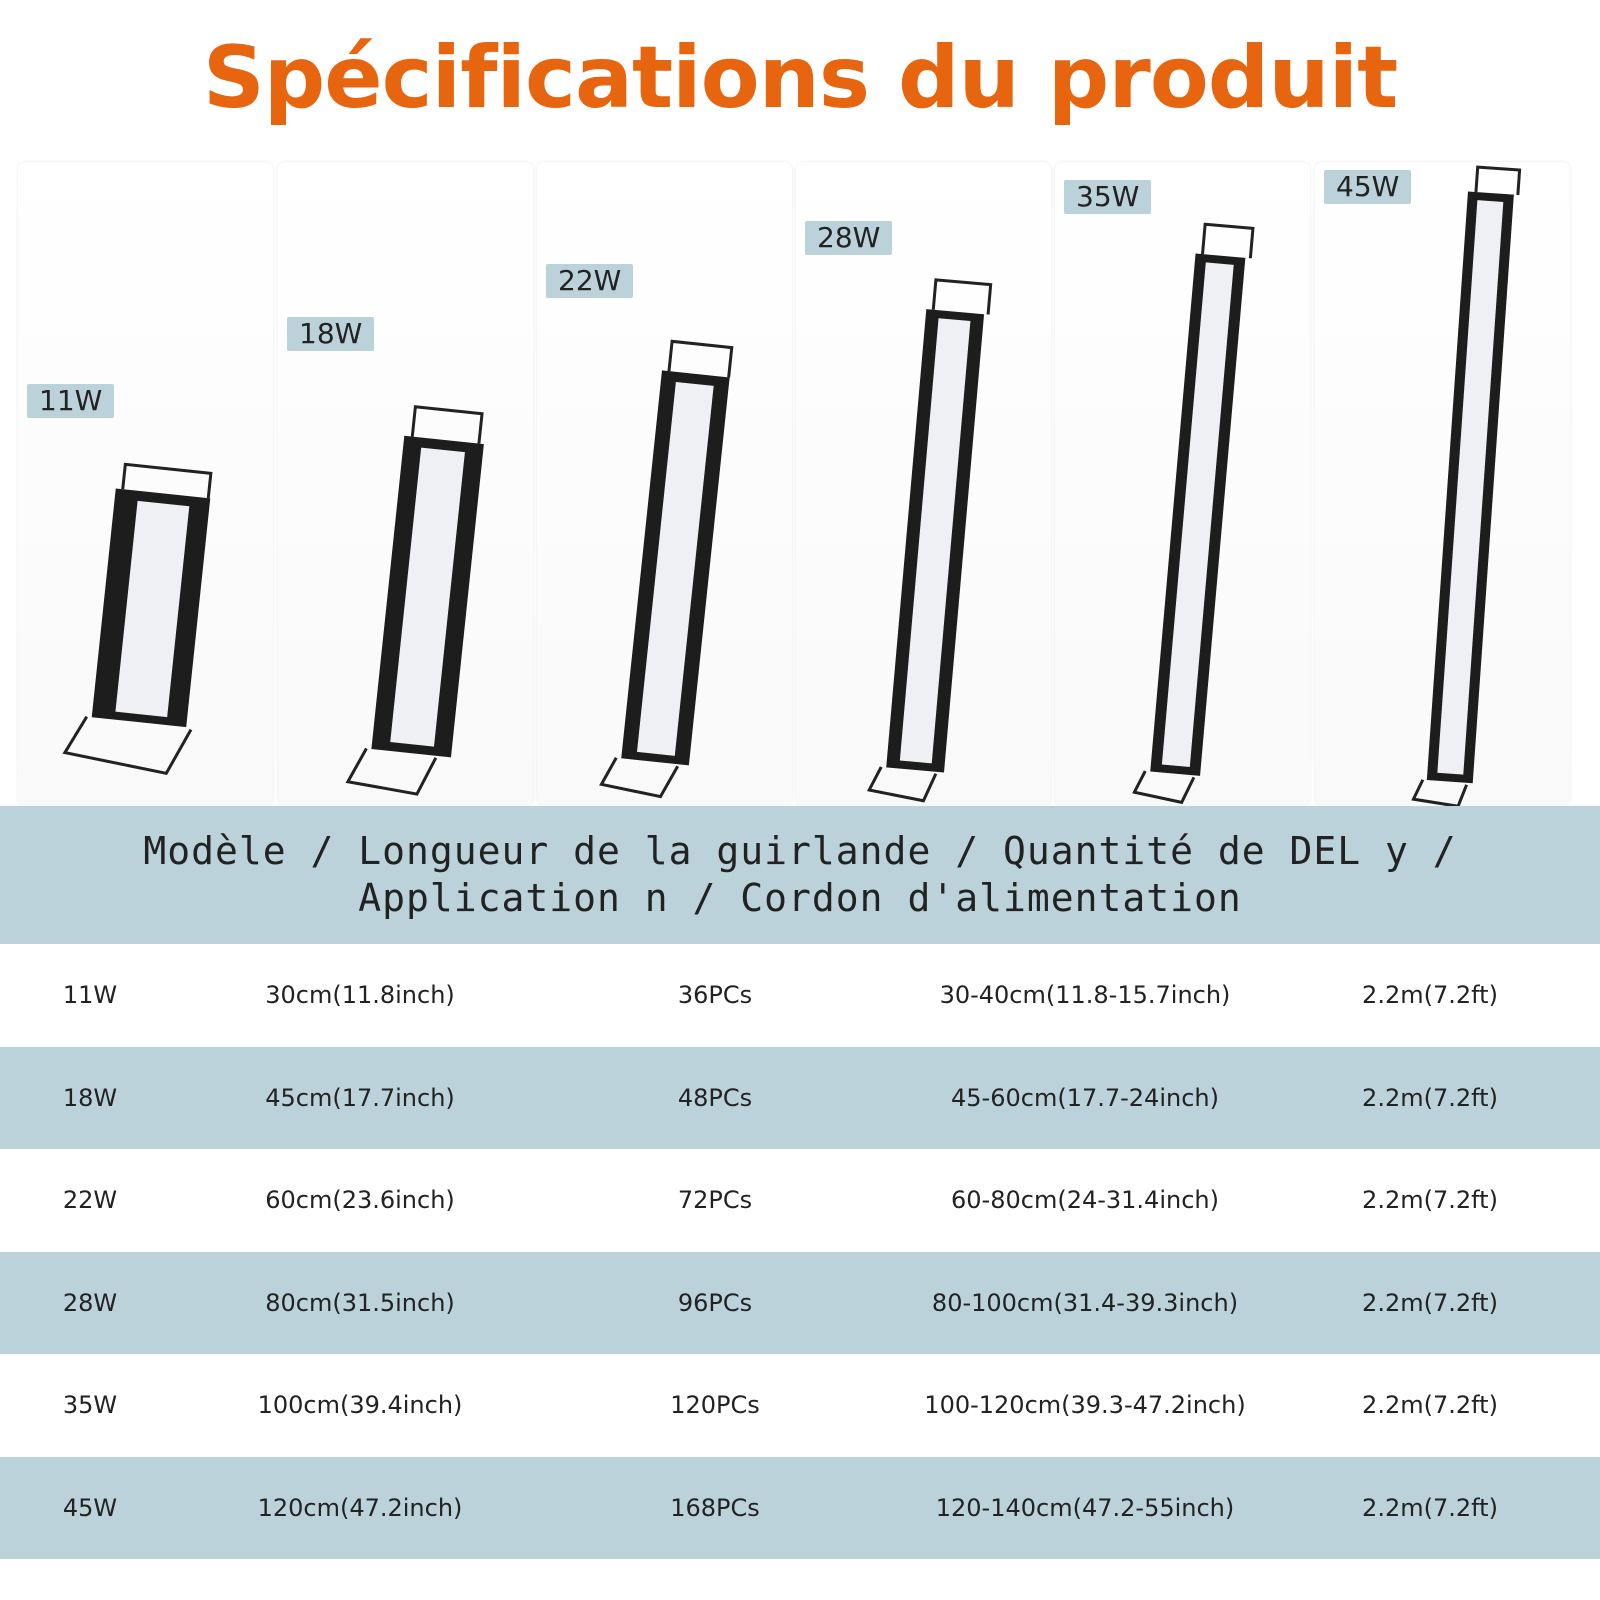 This screenshot has height=1600, width=1600. What do you see at coordinates (715, 1405) in the screenshot?
I see `cell-leds: 120PCs` at bounding box center [715, 1405].